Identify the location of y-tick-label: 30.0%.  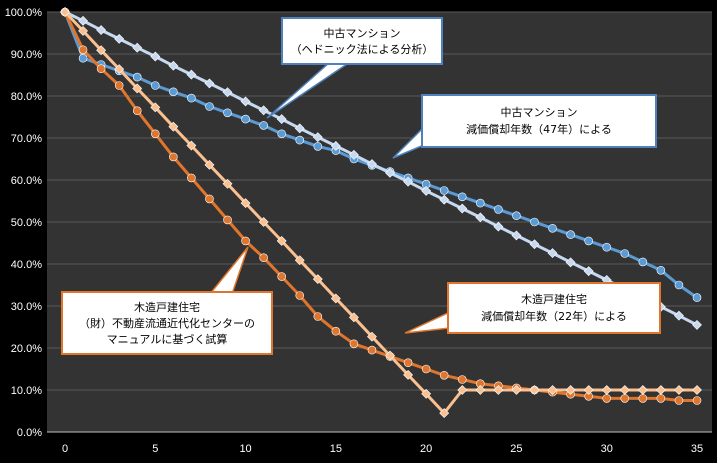
(26, 307).